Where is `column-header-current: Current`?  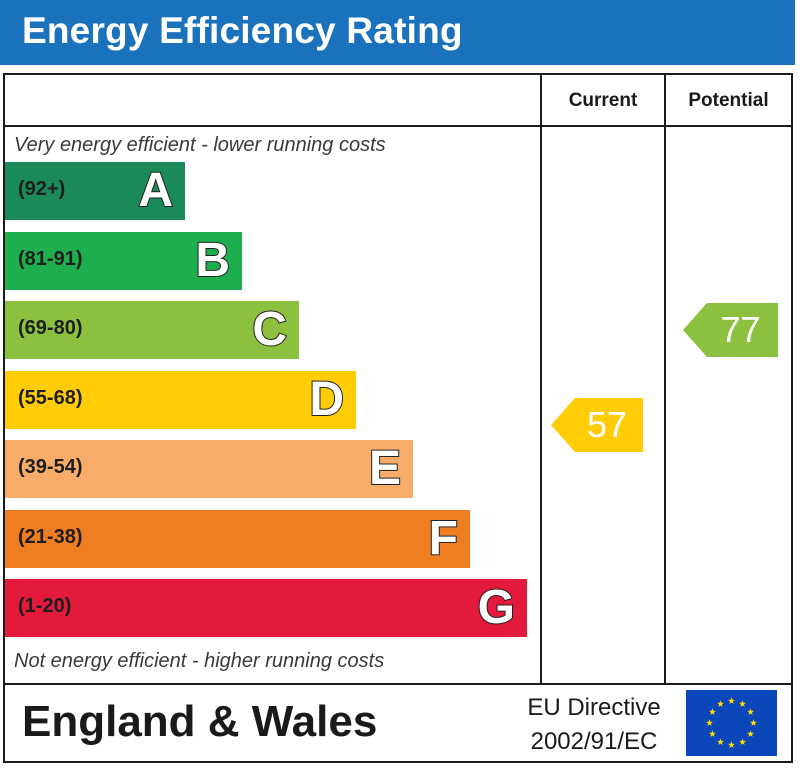
column-header-current: Current is located at coordinates (603, 100).